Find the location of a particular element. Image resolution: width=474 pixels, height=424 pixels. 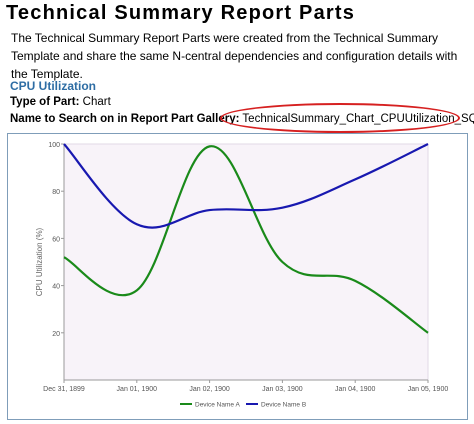

x-tick-label: Jan 04, 1900 is located at coordinates (355, 389).